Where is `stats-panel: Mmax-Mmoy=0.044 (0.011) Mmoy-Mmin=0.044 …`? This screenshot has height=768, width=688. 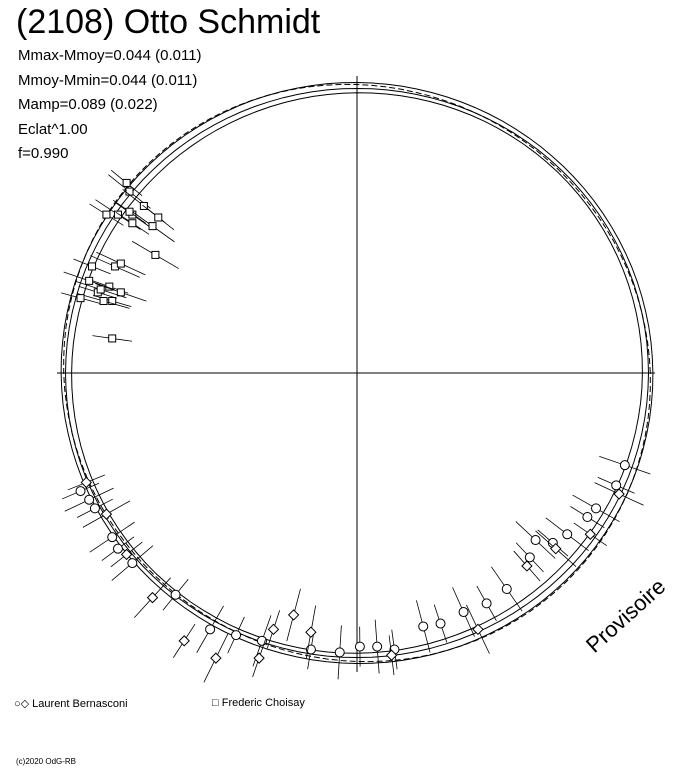 stats-panel: Mmax-Mmoy=0.044 (0.011) Mmoy-Mmin=0.044 … is located at coordinates (110, 105).